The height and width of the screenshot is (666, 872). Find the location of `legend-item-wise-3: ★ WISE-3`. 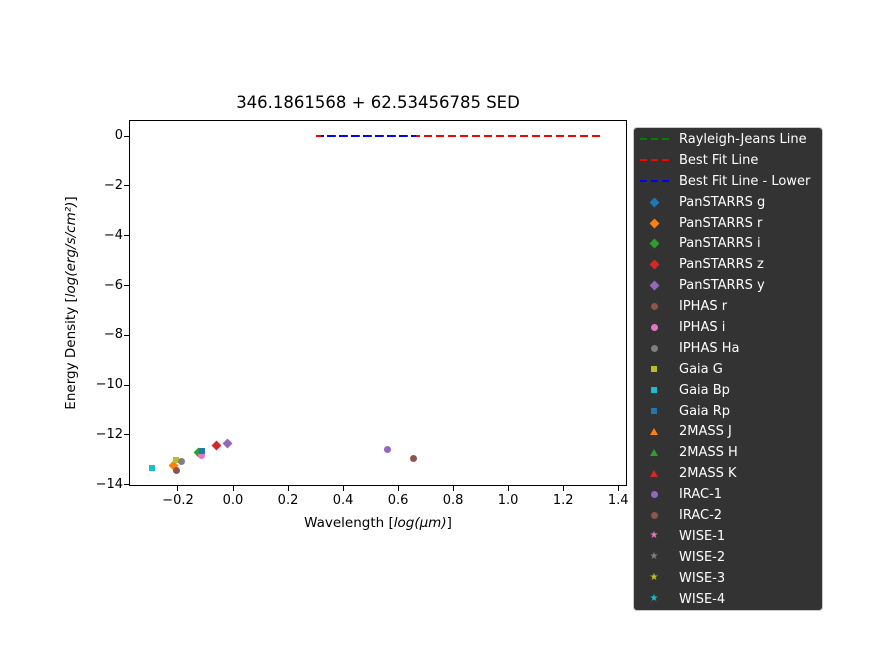

legend-item-wise-3: ★ WISE-3 is located at coordinates (728, 578).